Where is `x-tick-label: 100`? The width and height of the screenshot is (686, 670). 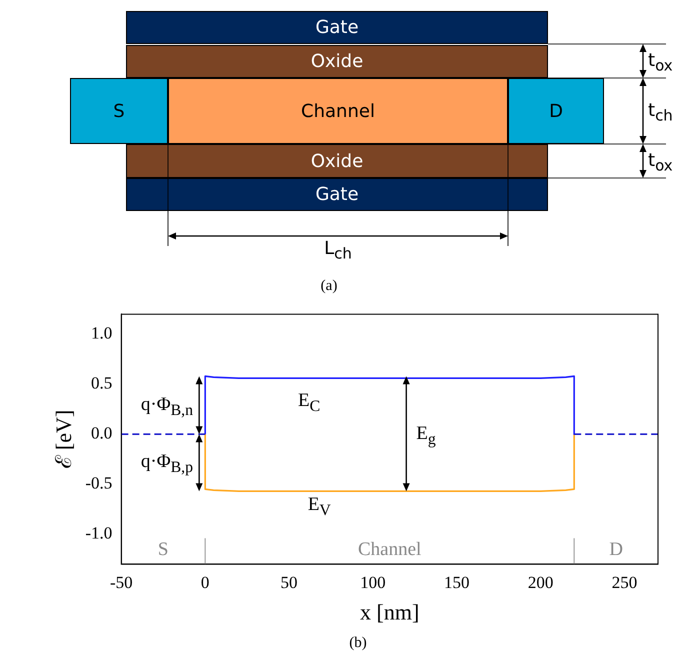
x-tick-label: 100 is located at coordinates (373, 582).